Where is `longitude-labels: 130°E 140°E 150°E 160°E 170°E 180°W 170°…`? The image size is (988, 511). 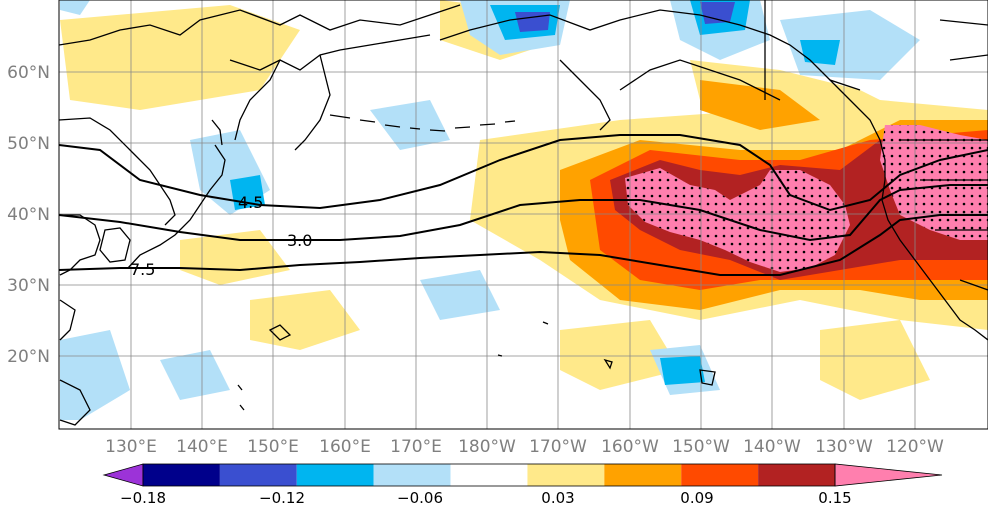
longitude-labels: 130°E 140°E 150°E 160°E 170°E 180°W 170°… is located at coordinates (524, 447).